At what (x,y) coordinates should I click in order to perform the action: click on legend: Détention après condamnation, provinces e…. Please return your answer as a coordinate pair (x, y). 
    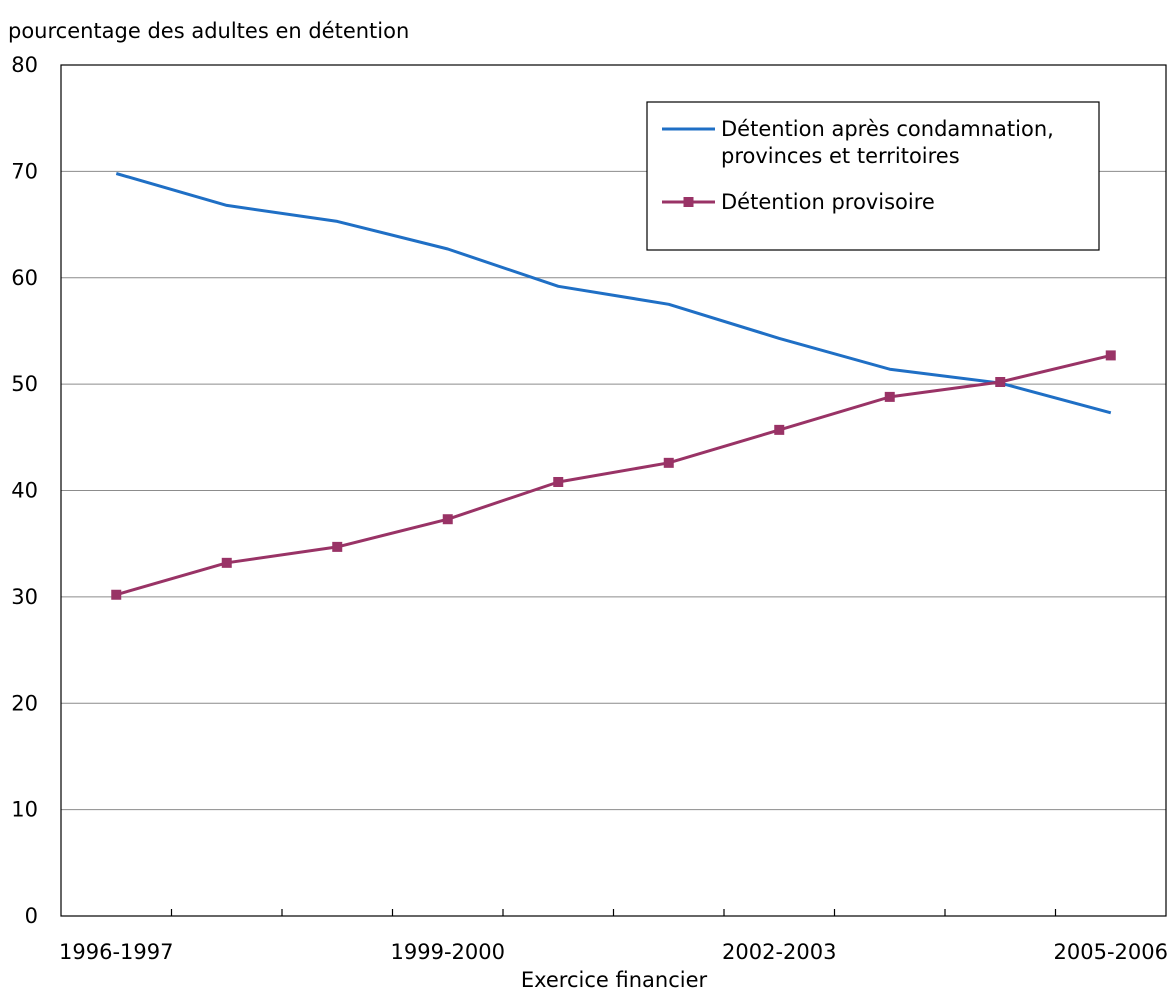
    Looking at the image, I should click on (873, 176).